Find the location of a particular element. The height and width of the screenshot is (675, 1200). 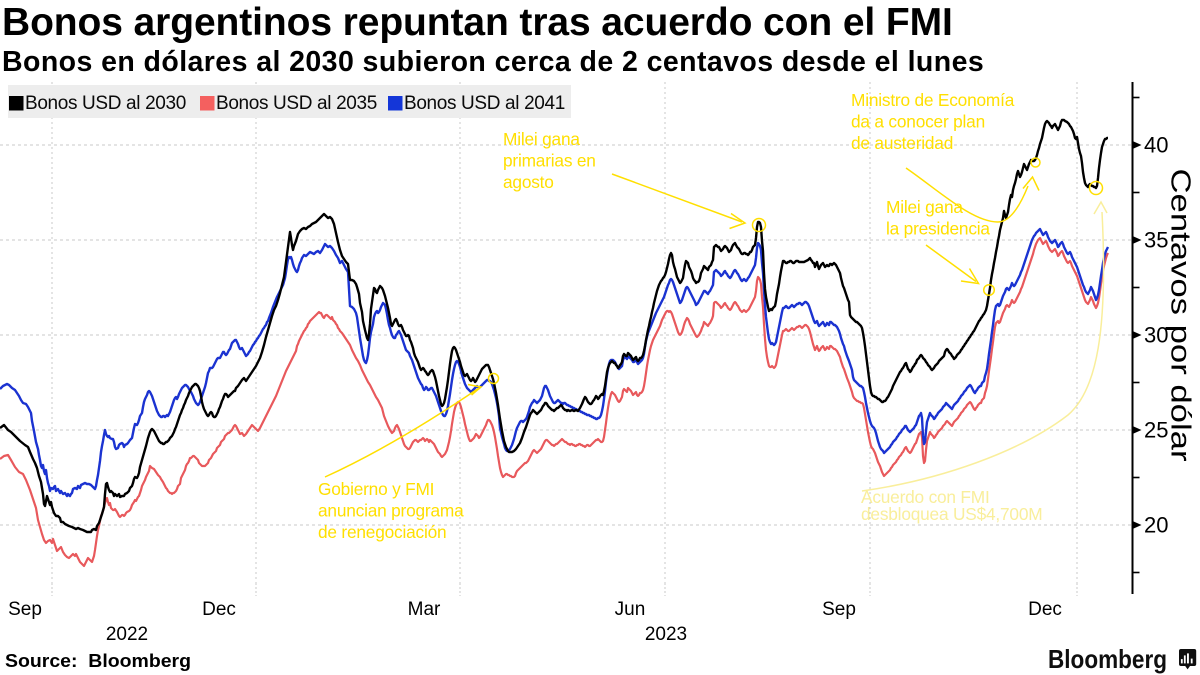

svg-text: Ministro de Economía is located at coordinates (933, 100).